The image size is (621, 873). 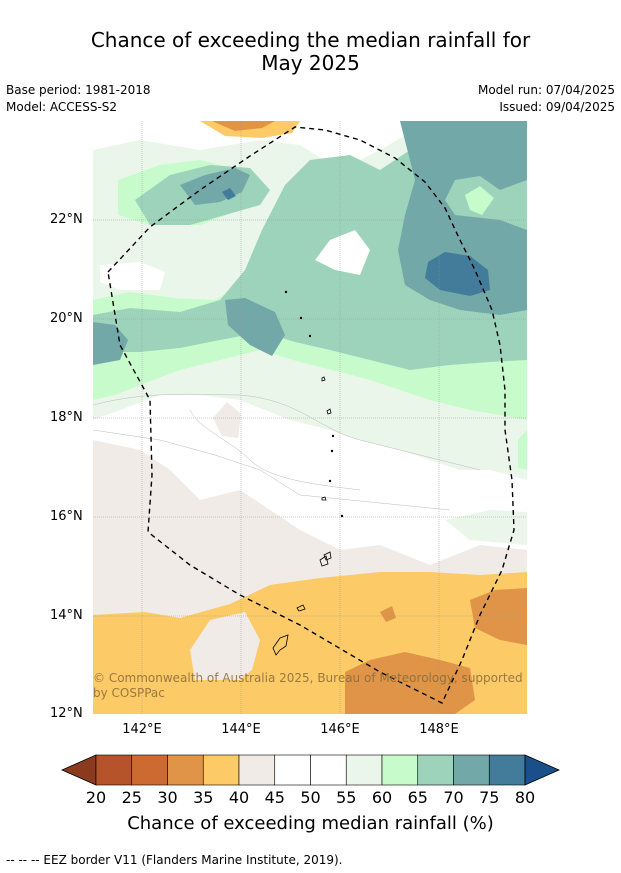 What do you see at coordinates (66, 615) in the screenshot?
I see `lat-label: 14°N` at bounding box center [66, 615].